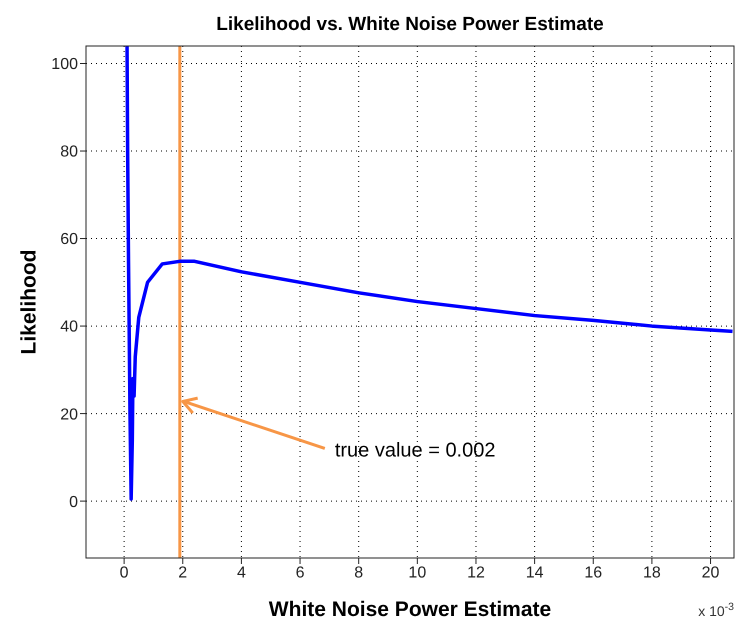 This screenshot has height=628, width=742. Describe the element at coordinates (716, 610) in the screenshot. I see `text: x 10$^{-3}$` at that location.